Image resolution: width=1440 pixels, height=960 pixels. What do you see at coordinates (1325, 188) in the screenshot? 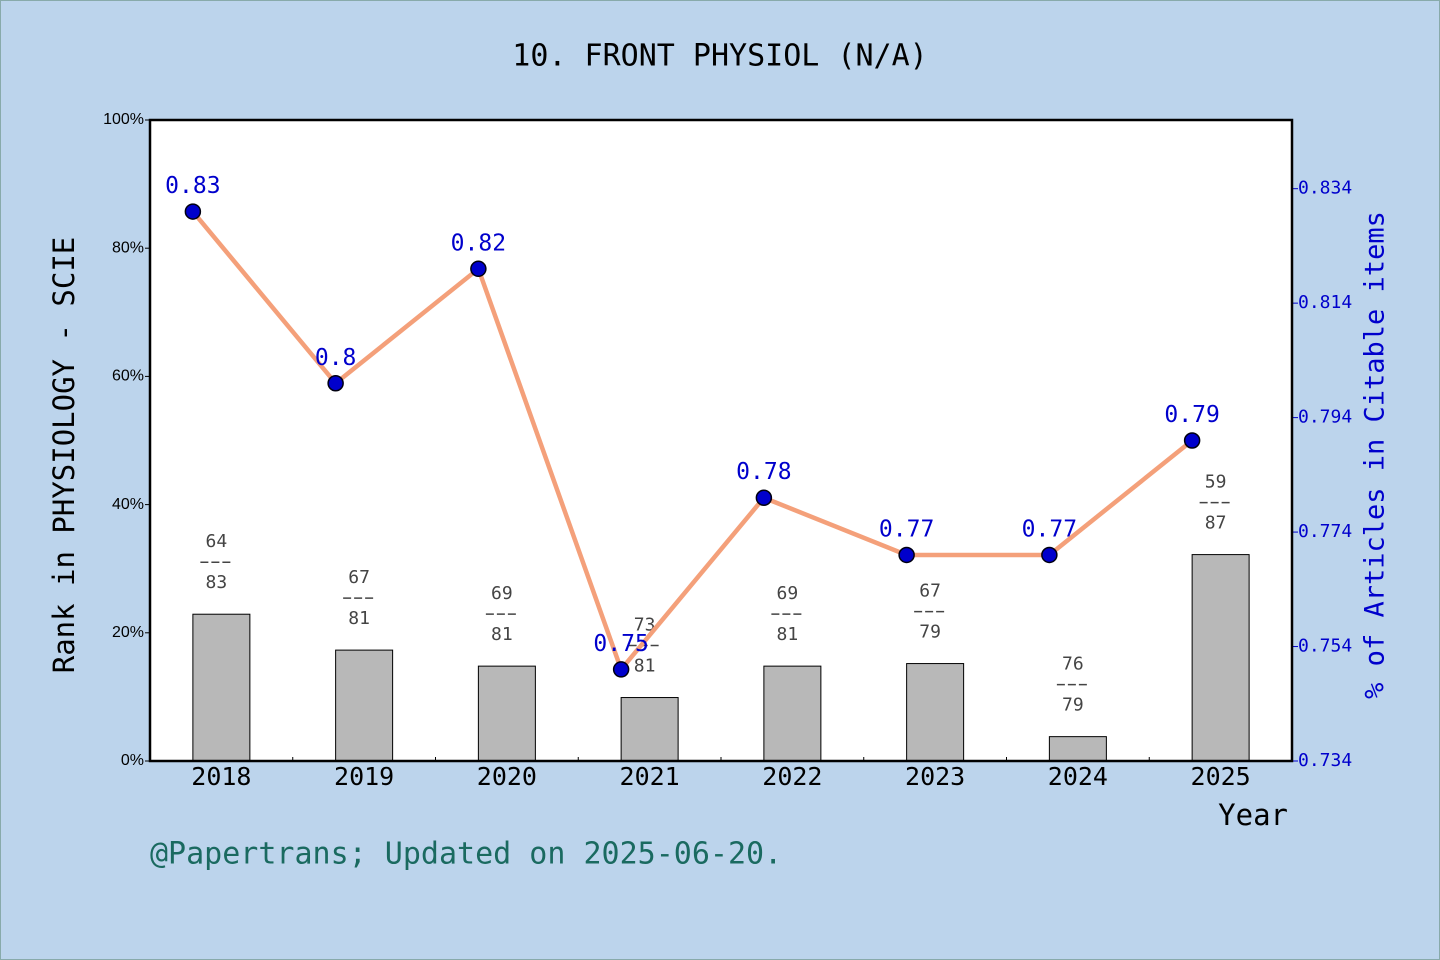
I see `y2-tick-label: 0.834` at bounding box center [1325, 188].